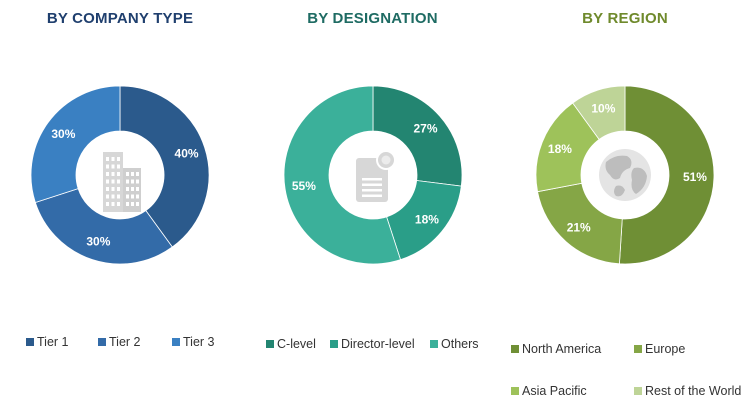 The width and height of the screenshot is (750, 403). Describe the element at coordinates (625, 18) in the screenshot. I see `chart-title-region: BY REGION` at that location.